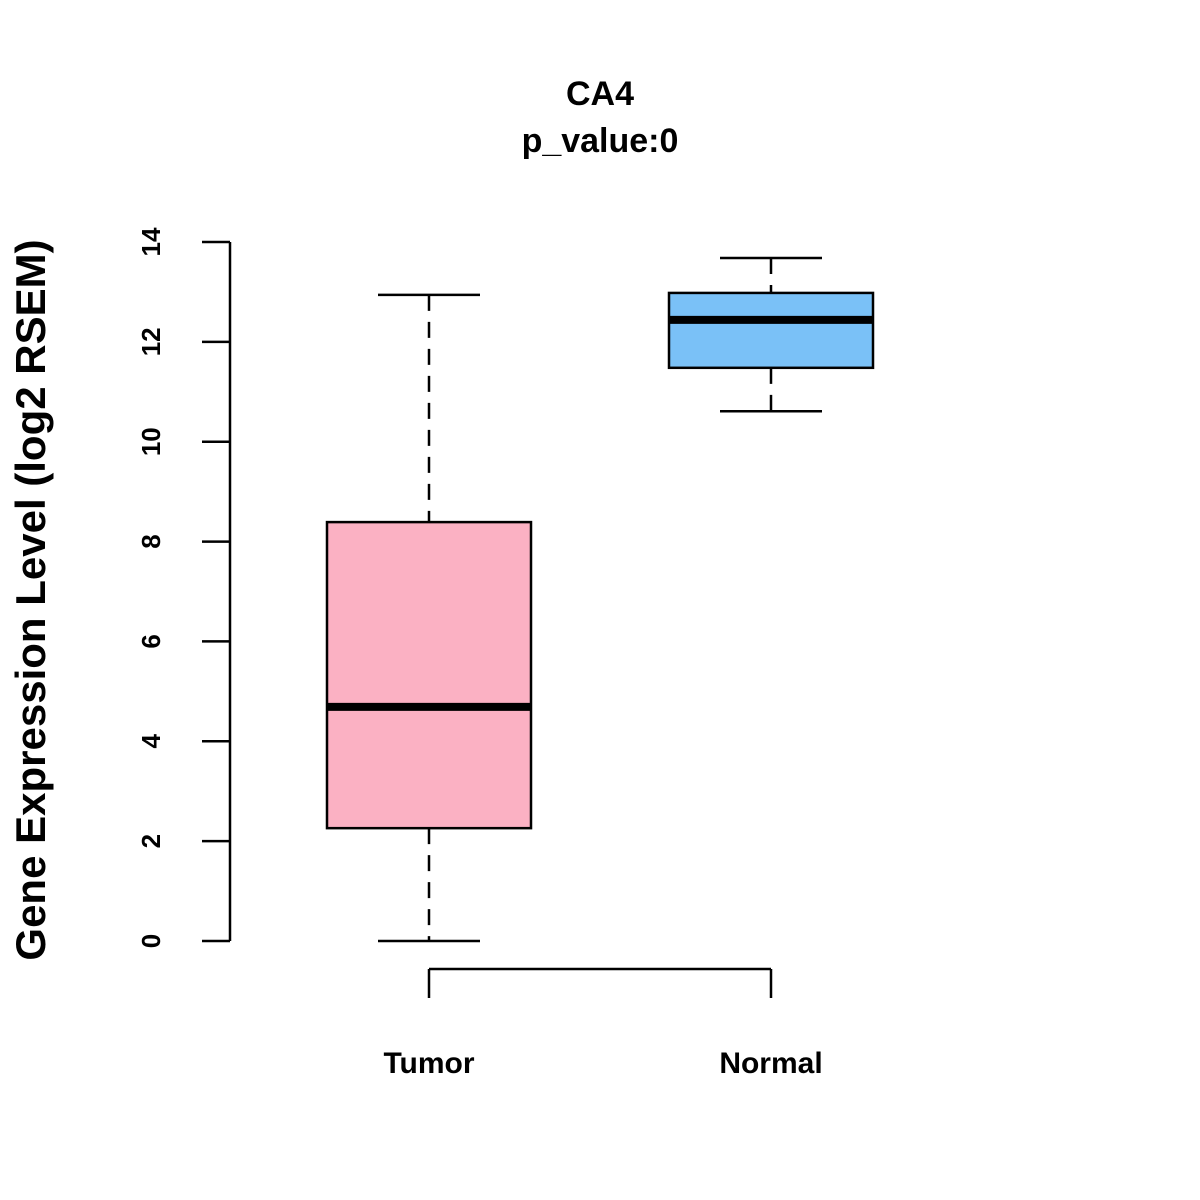  Describe the element at coordinates (770, 1063) in the screenshot. I see `x-tick-label: Normal` at that location.